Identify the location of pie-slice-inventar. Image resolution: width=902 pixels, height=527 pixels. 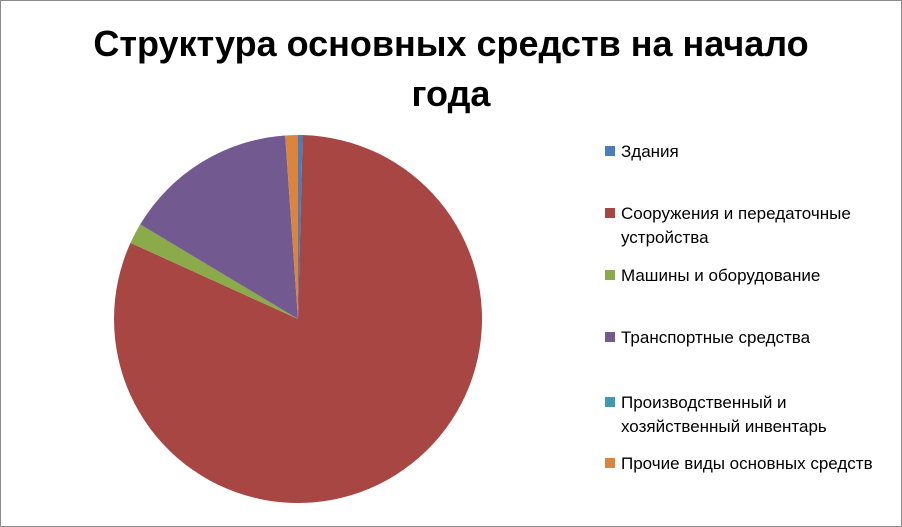
(291, 227).